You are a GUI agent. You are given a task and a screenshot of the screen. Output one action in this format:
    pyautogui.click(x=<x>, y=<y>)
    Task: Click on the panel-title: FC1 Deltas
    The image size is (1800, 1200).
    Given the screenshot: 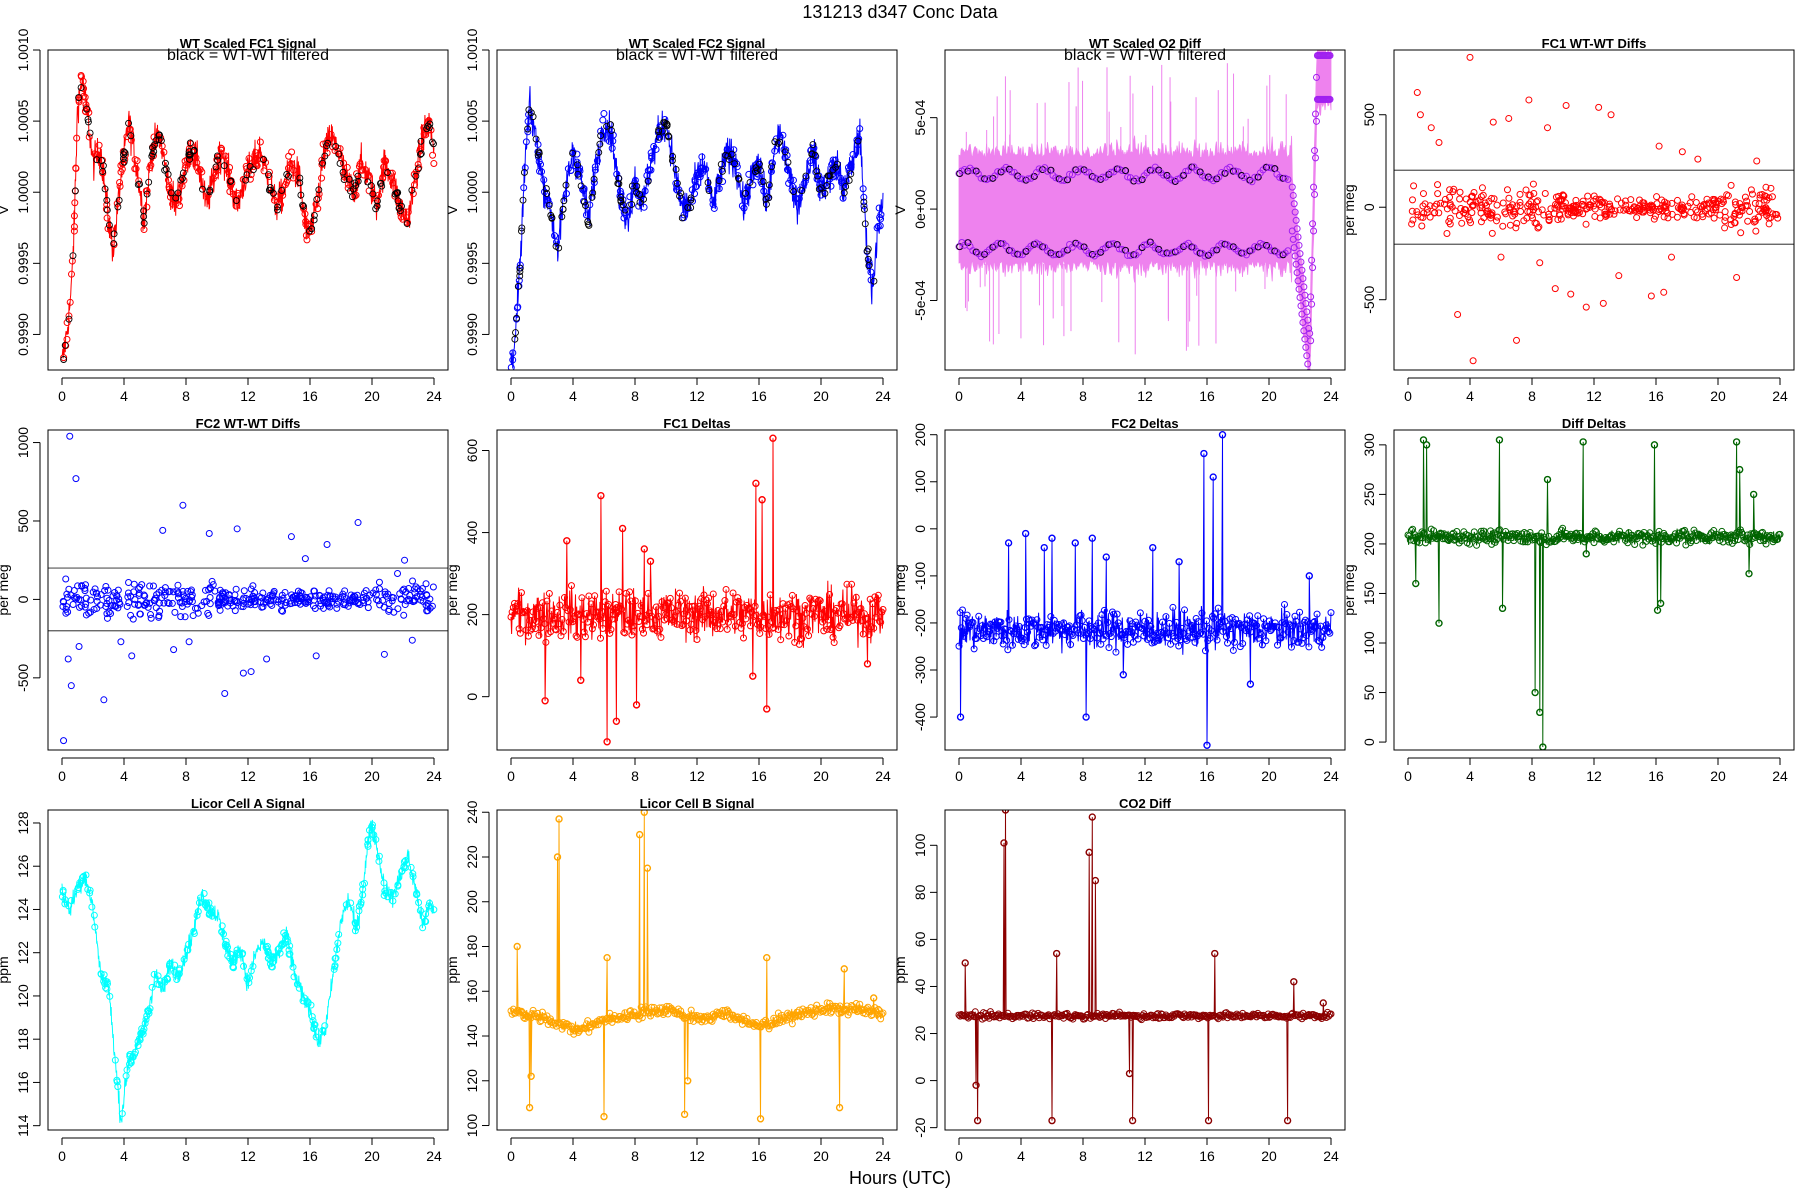 What is the action you would take?
    pyautogui.click(x=696, y=423)
    